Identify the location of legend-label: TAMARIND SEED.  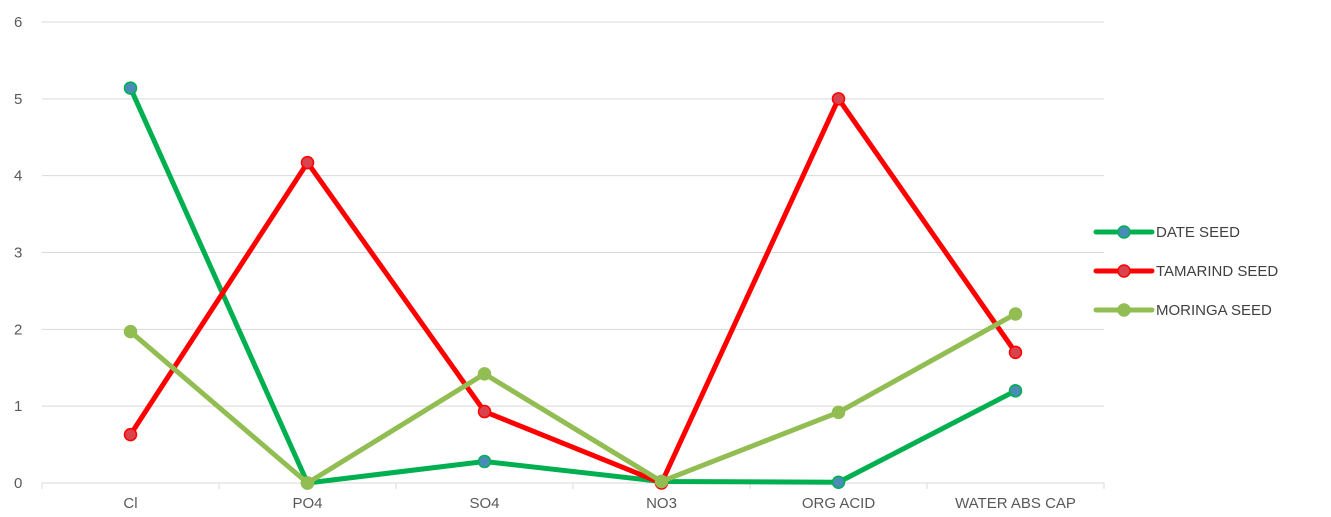
(1217, 271).